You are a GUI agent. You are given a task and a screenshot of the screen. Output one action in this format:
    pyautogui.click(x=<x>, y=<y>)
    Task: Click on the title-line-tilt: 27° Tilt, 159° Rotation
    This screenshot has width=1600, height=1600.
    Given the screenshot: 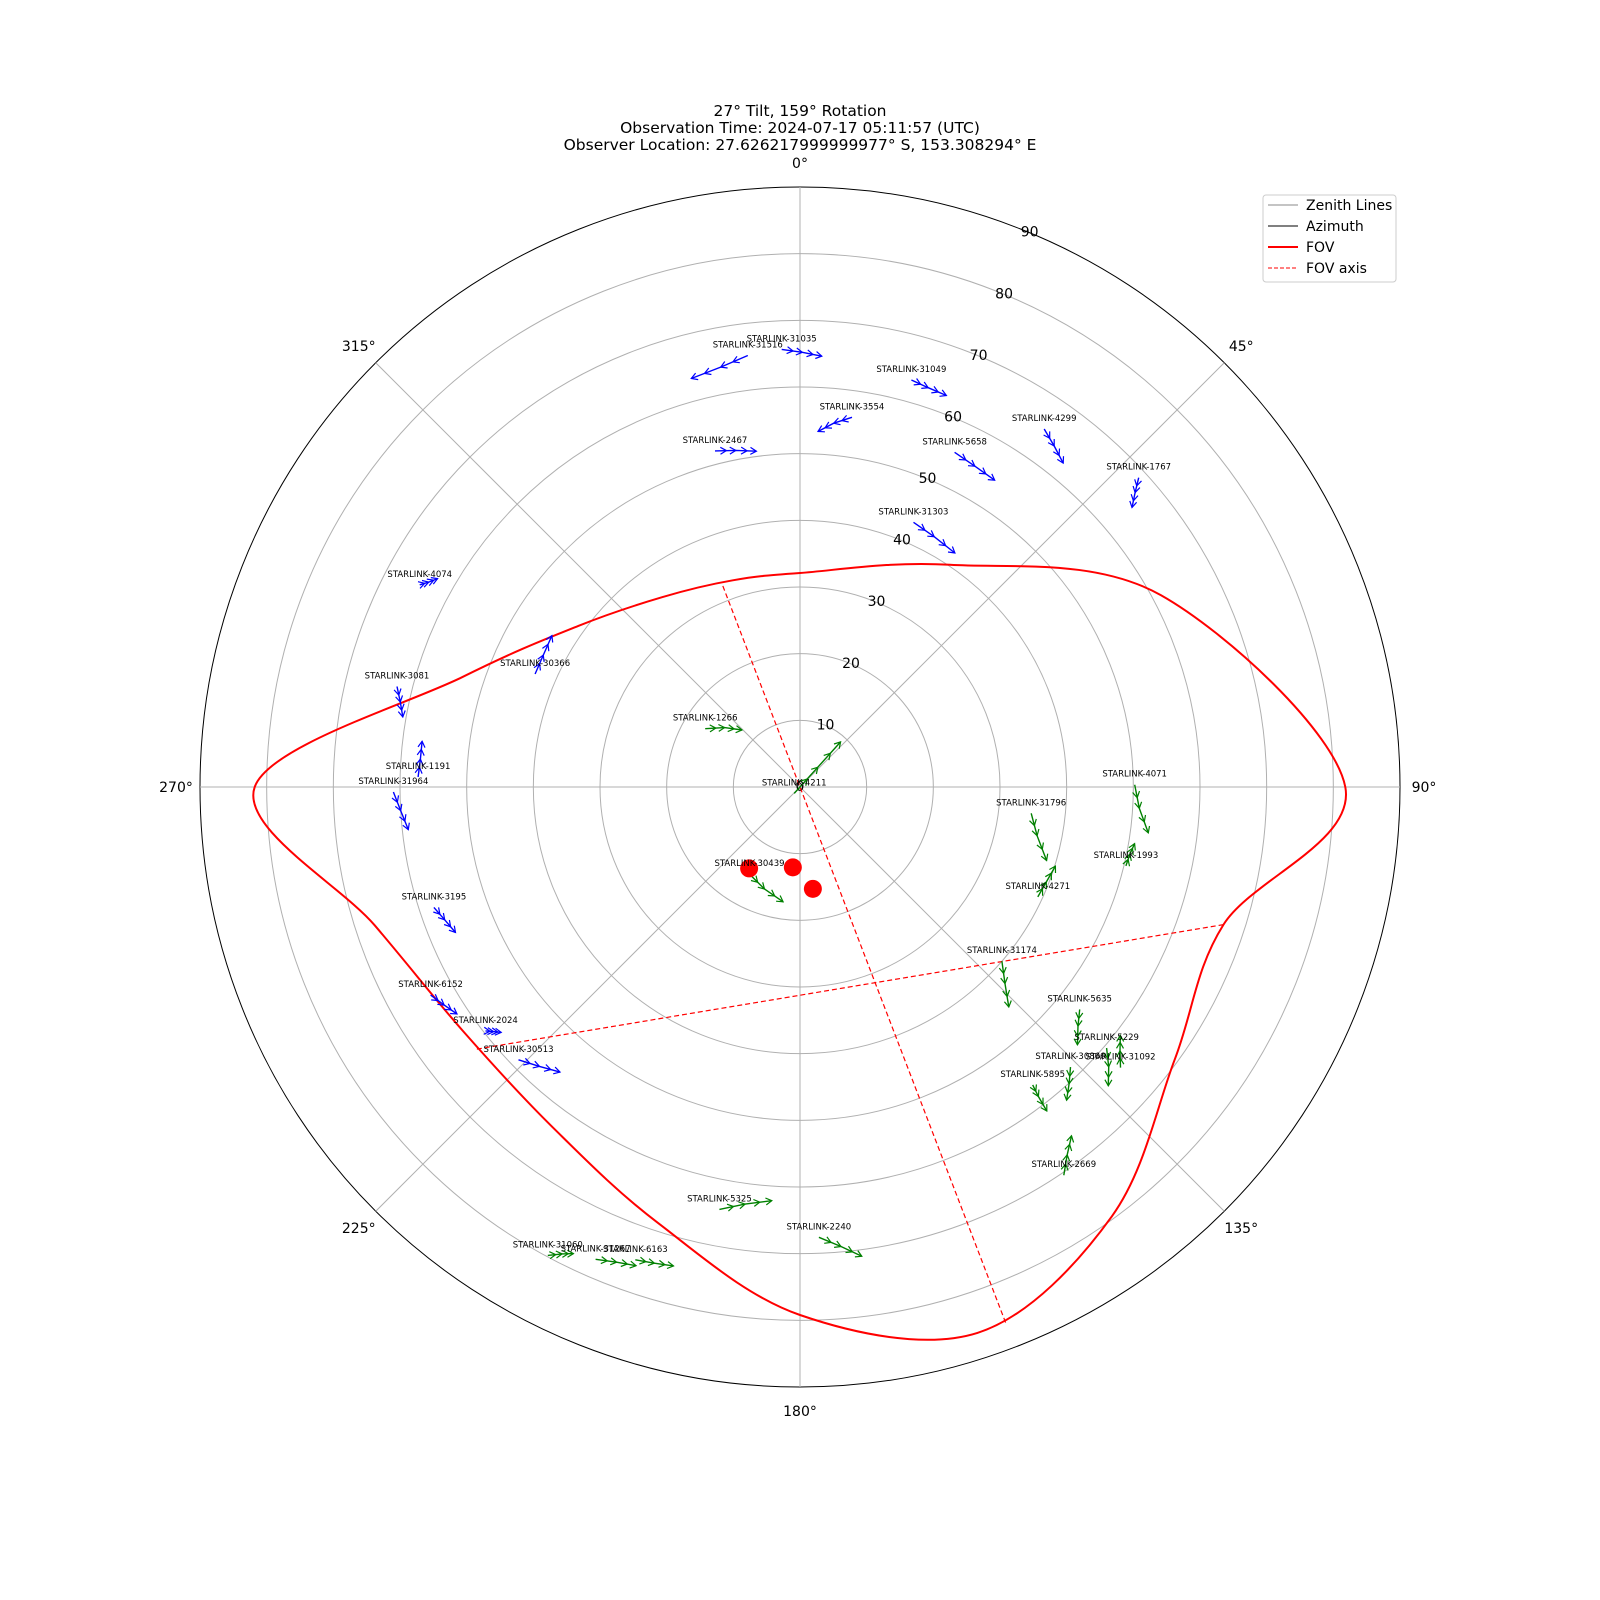 What is the action you would take?
    pyautogui.click(x=799, y=111)
    